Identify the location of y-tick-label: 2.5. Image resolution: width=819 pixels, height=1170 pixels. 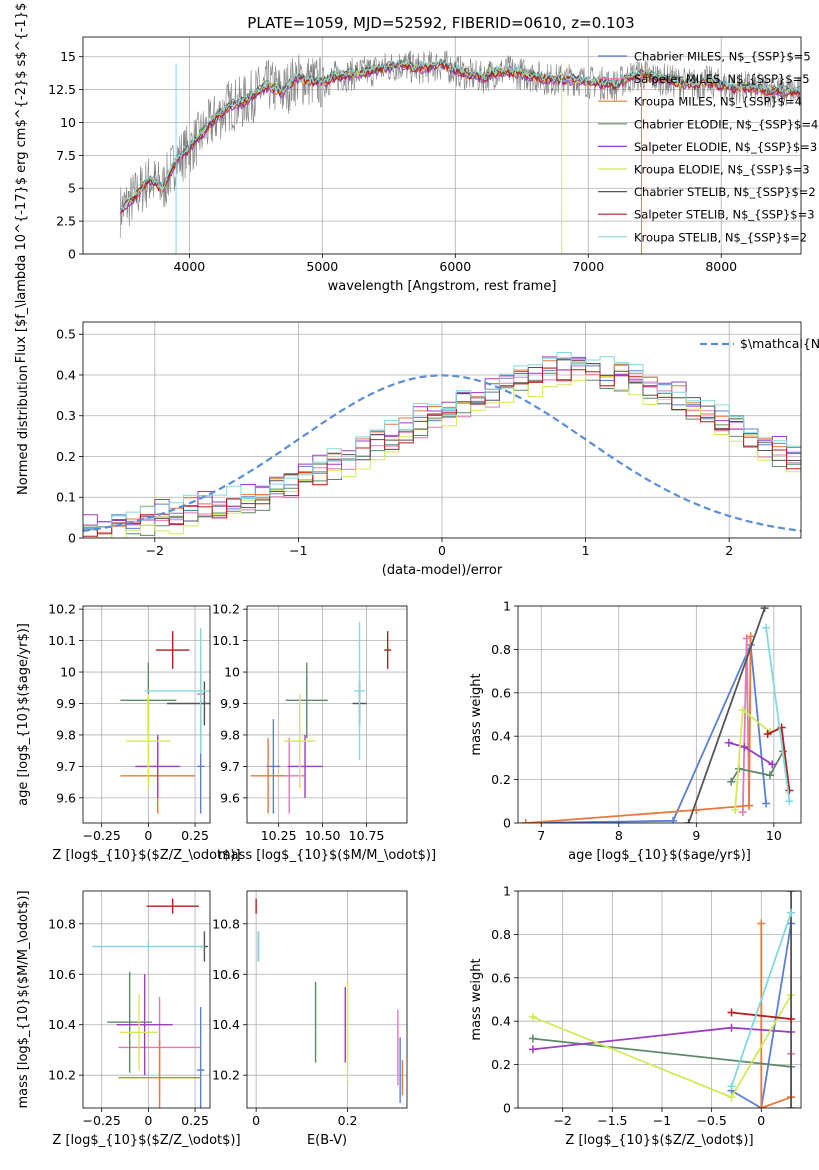
(66, 221).